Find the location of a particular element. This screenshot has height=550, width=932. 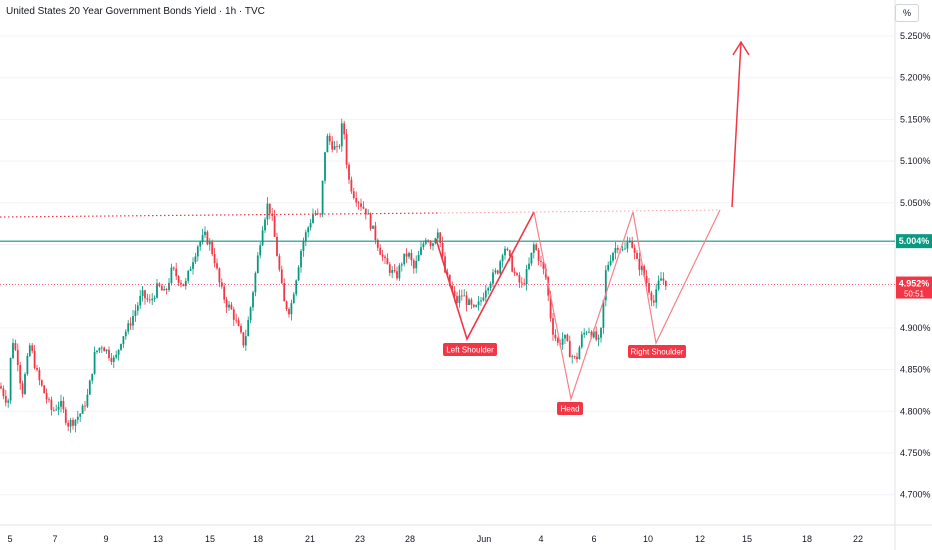

head-lines is located at coordinates (583, 306).